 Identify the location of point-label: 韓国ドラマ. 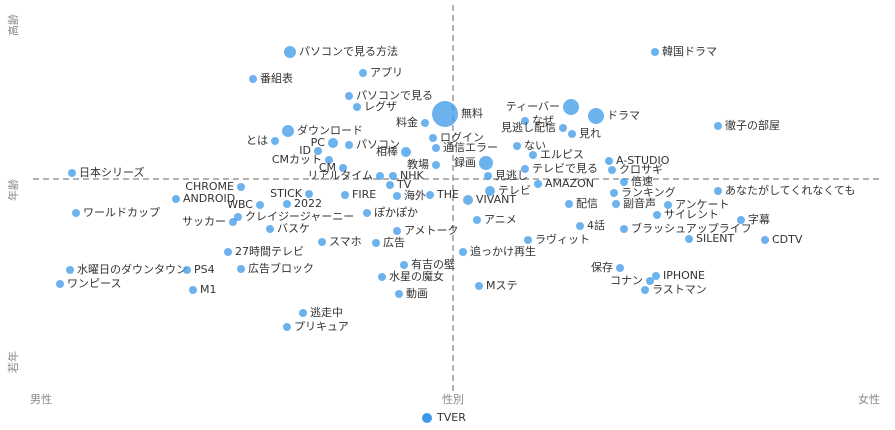
(689, 51).